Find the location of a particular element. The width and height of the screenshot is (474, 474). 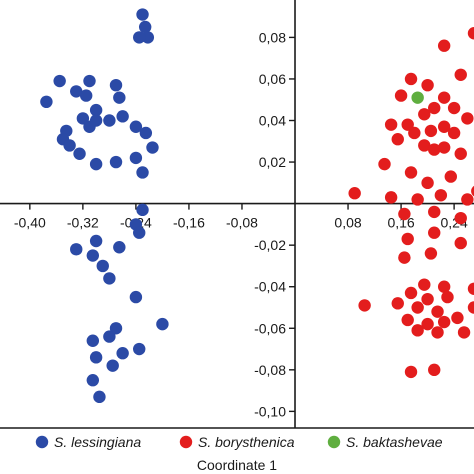

x-tick-label: 0,08 is located at coordinates (347, 223).